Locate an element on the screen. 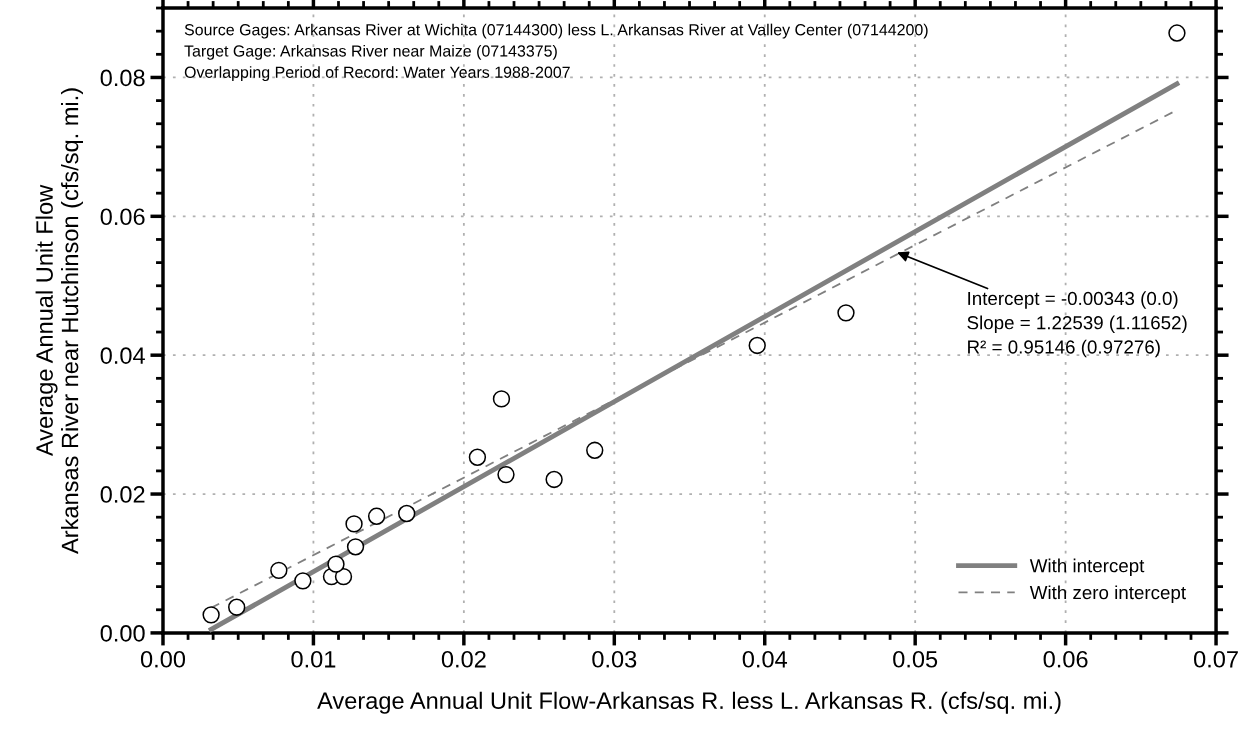 Image resolution: width=1248 pixels, height=730 pixels. y-tick-label: 0.08 is located at coordinates (122, 78).